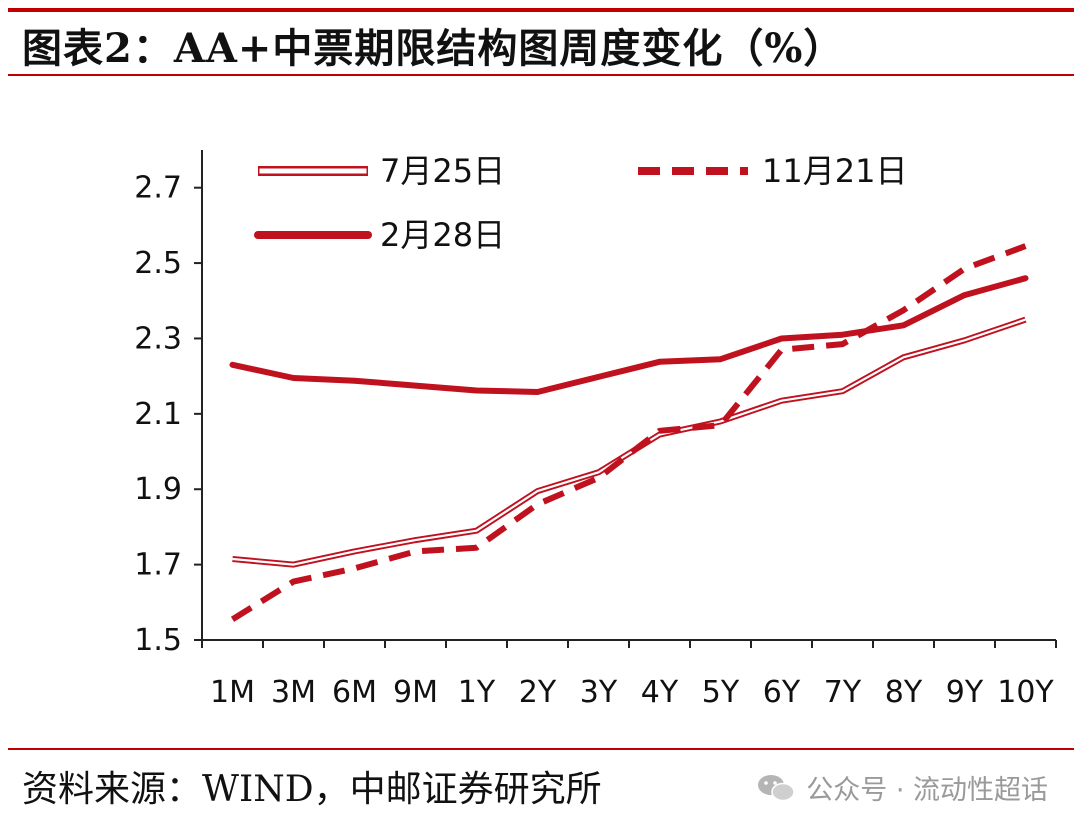 This screenshot has width=1080, height=829. What do you see at coordinates (541, 749) in the screenshot?
I see `bottom-rule` at bounding box center [541, 749].